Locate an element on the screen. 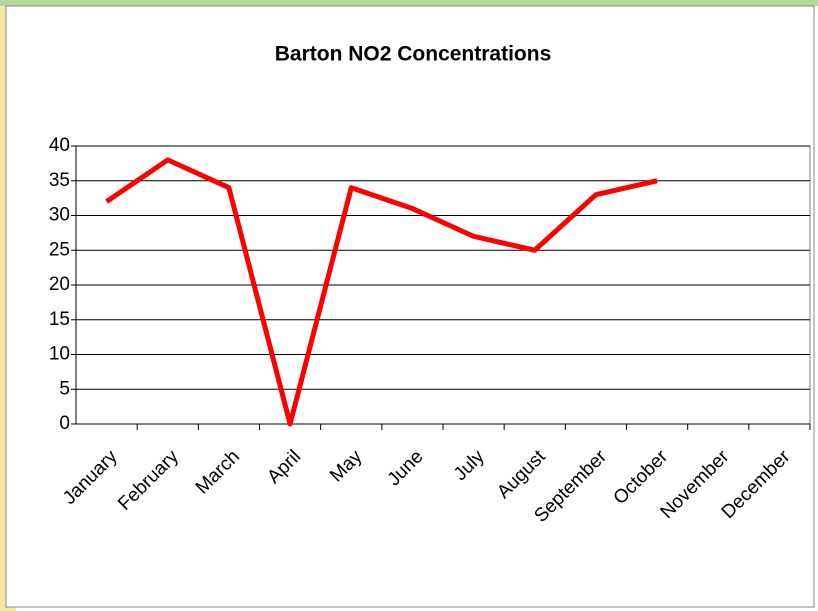  y-tick-label: 20 is located at coordinates (59, 284).